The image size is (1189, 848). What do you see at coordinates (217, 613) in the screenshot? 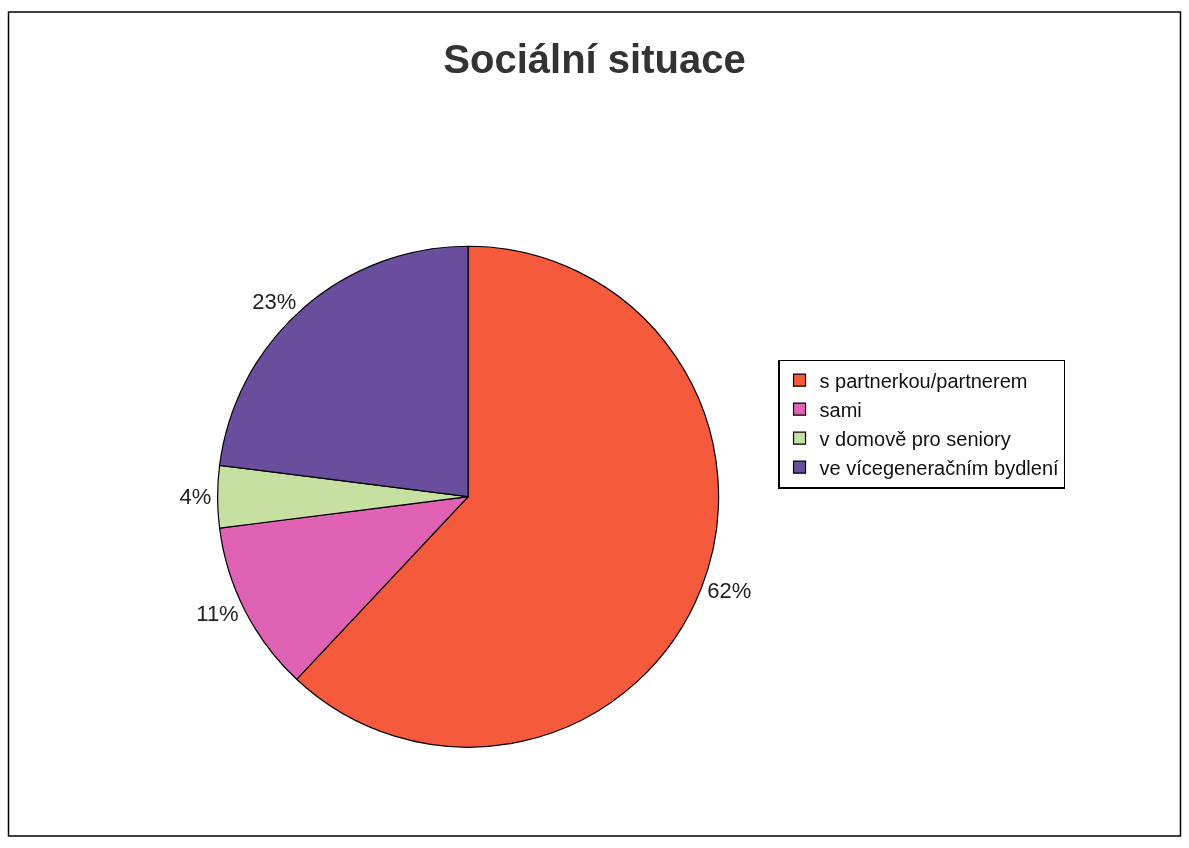
I see `data-label: 11%` at bounding box center [217, 613].